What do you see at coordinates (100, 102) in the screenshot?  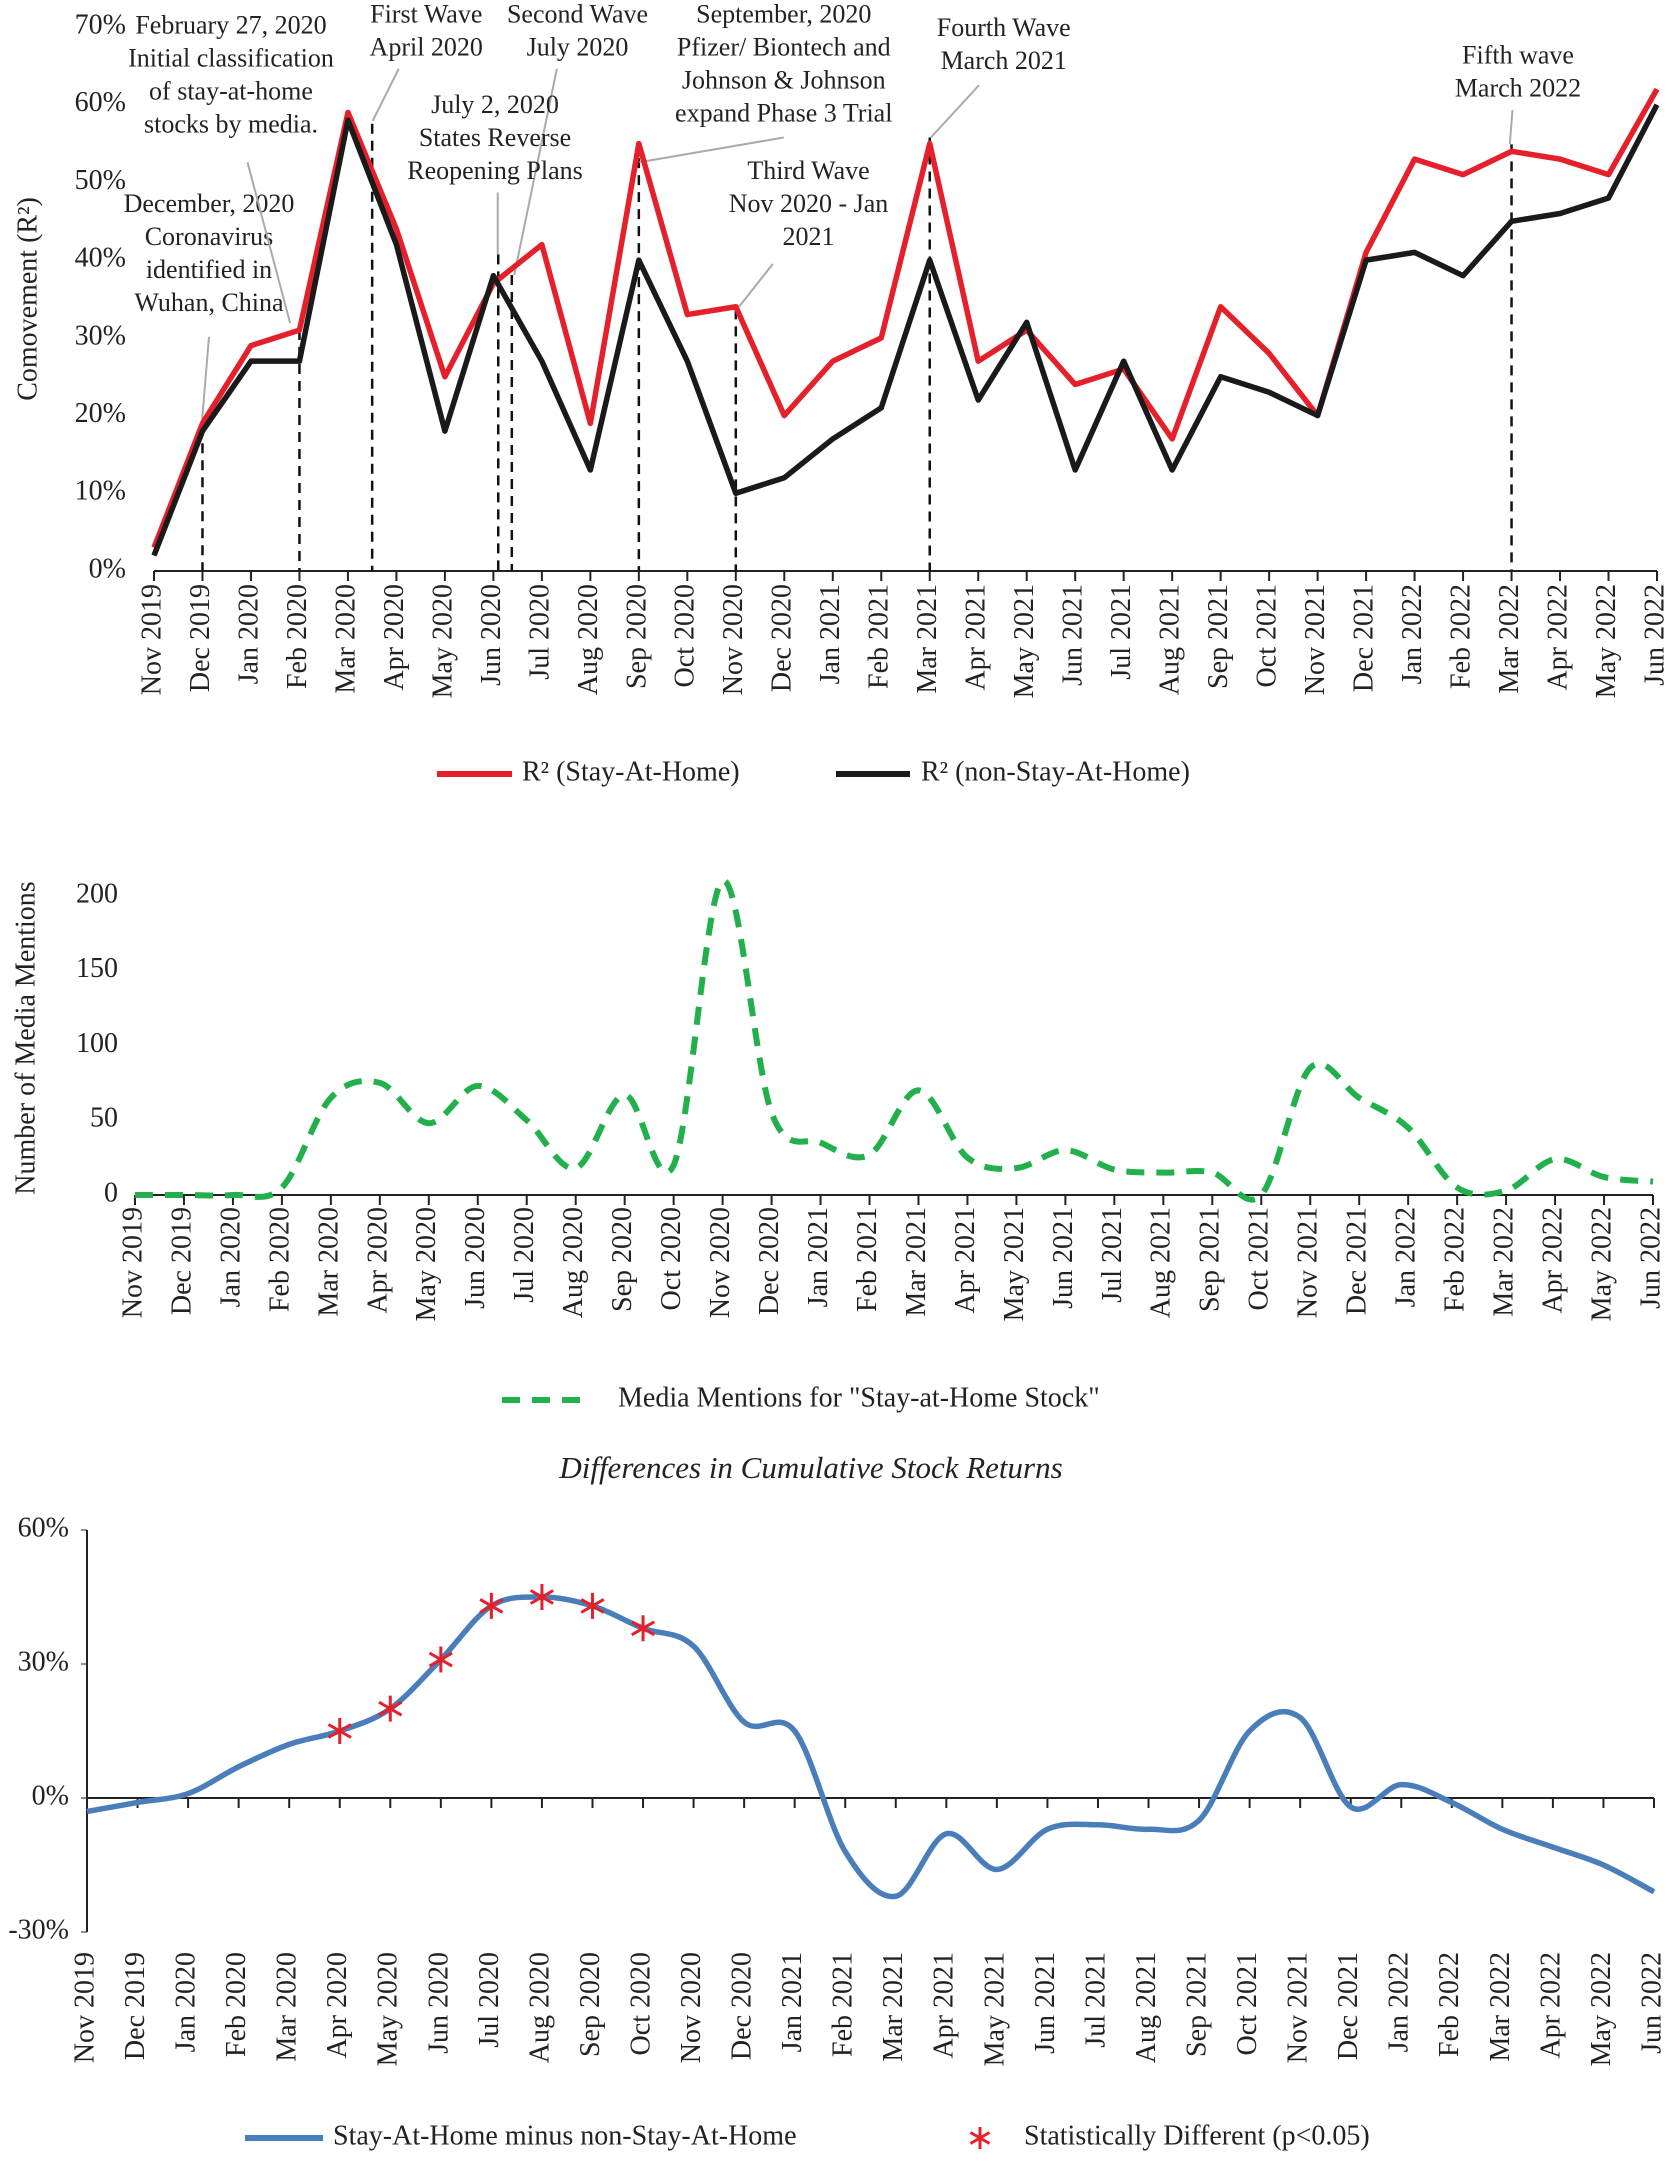 I see `y-tick-label: 60%` at bounding box center [100, 102].